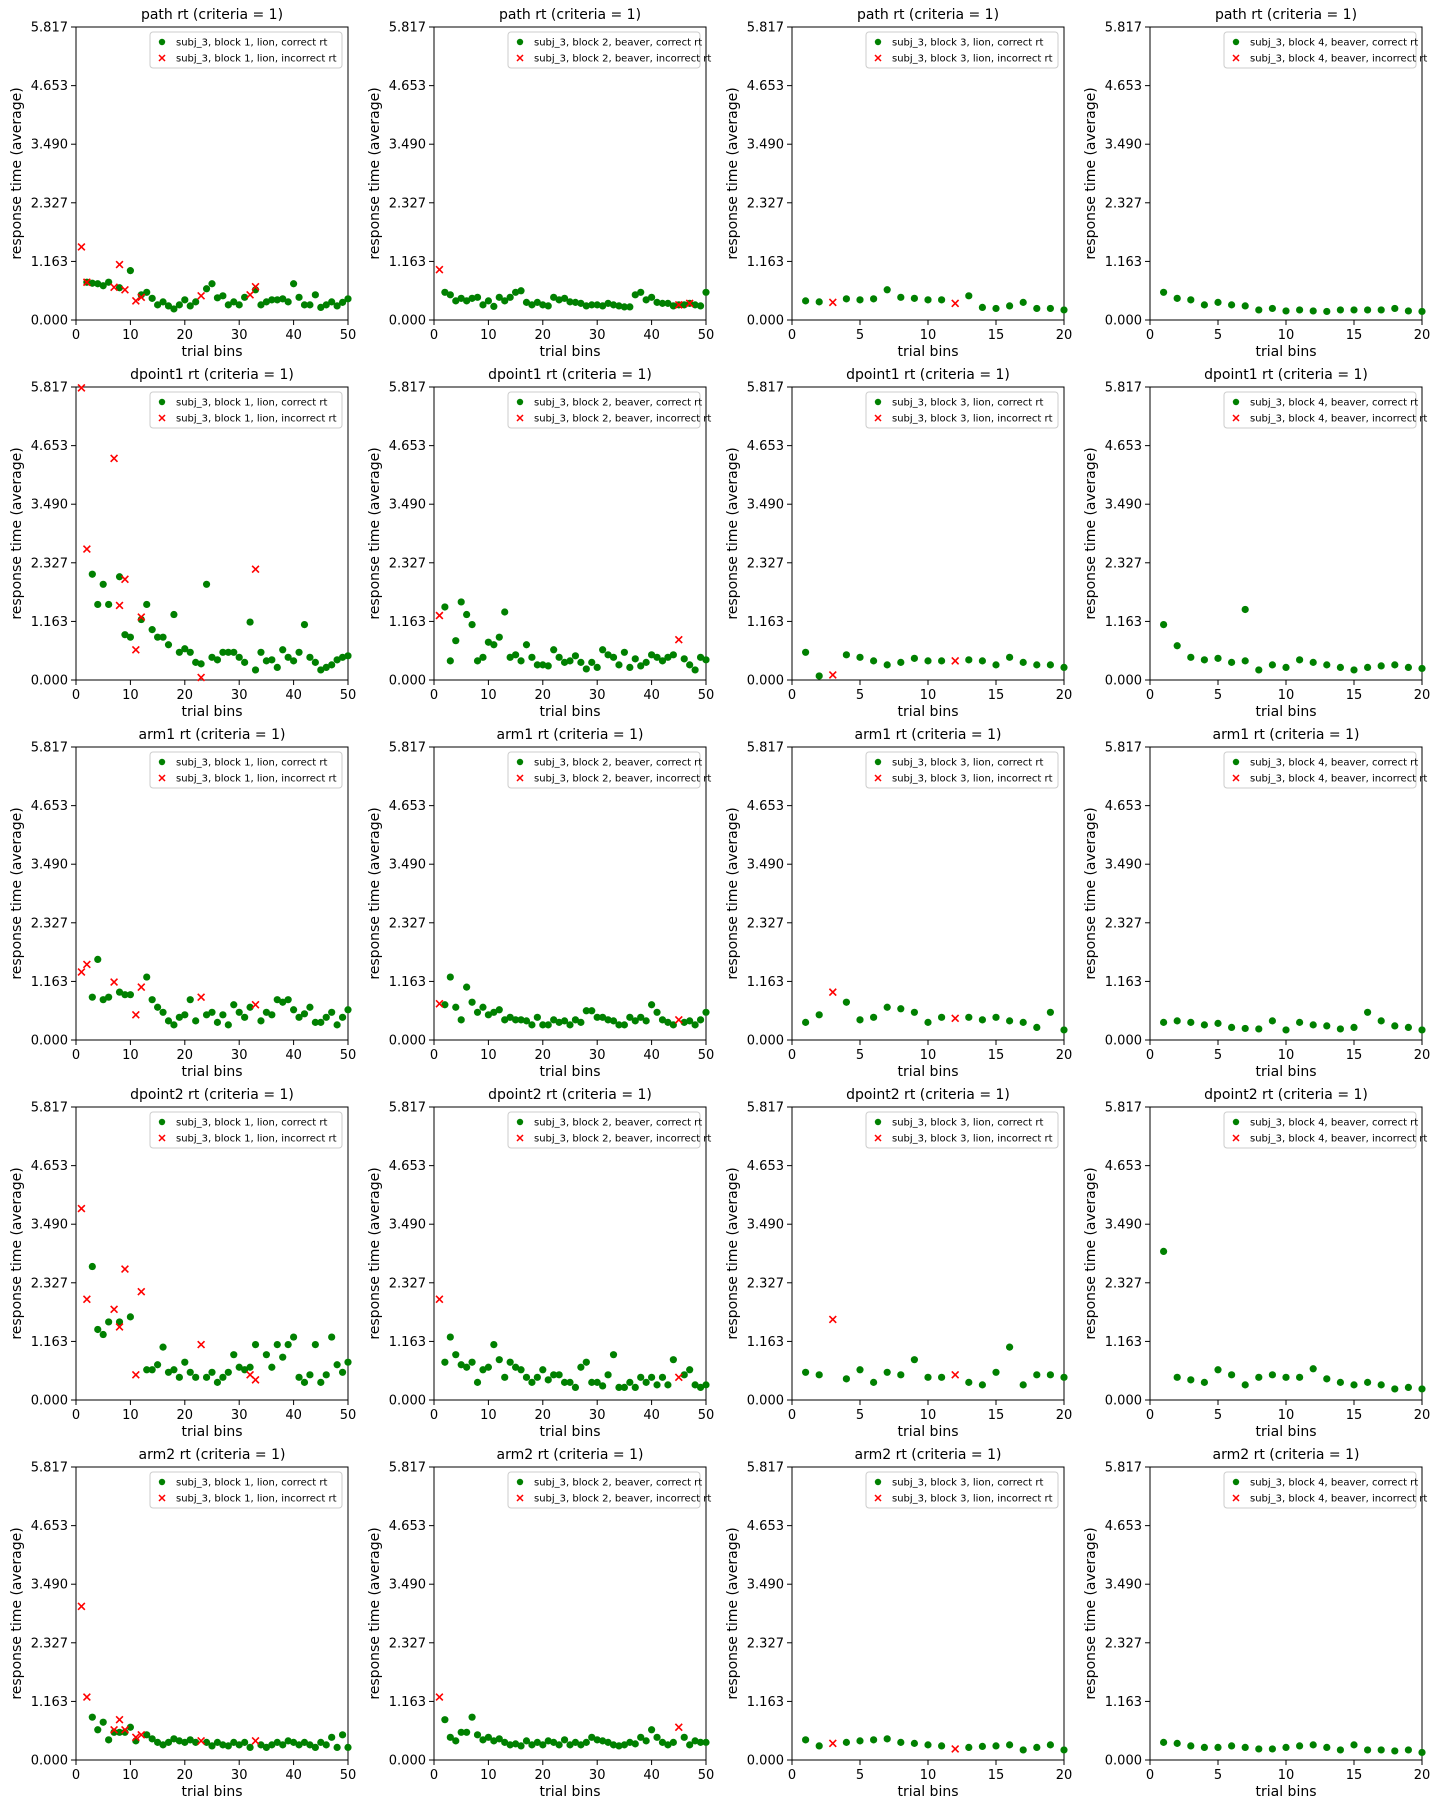 This screenshot has height=1800, width=1440. Describe the element at coordinates (622, 779) in the screenshot. I see `legend-incorrect-label: subj_3, block 2, beaver, incorrect rt` at that location.